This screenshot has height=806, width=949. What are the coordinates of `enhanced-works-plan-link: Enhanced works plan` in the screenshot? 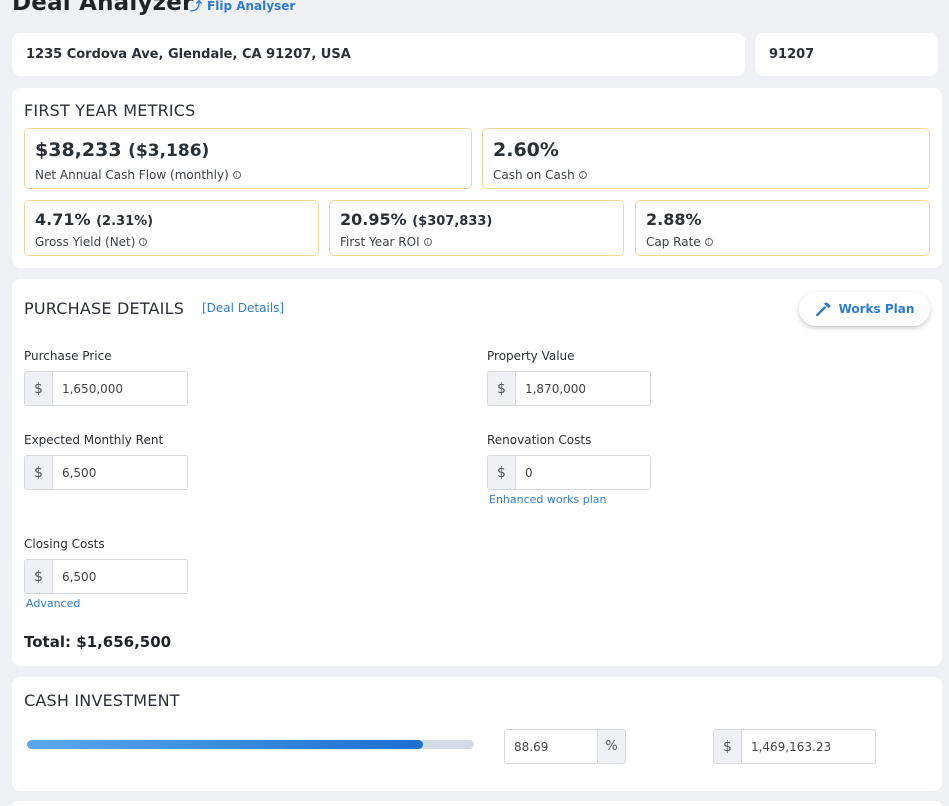 It's located at (548, 499).